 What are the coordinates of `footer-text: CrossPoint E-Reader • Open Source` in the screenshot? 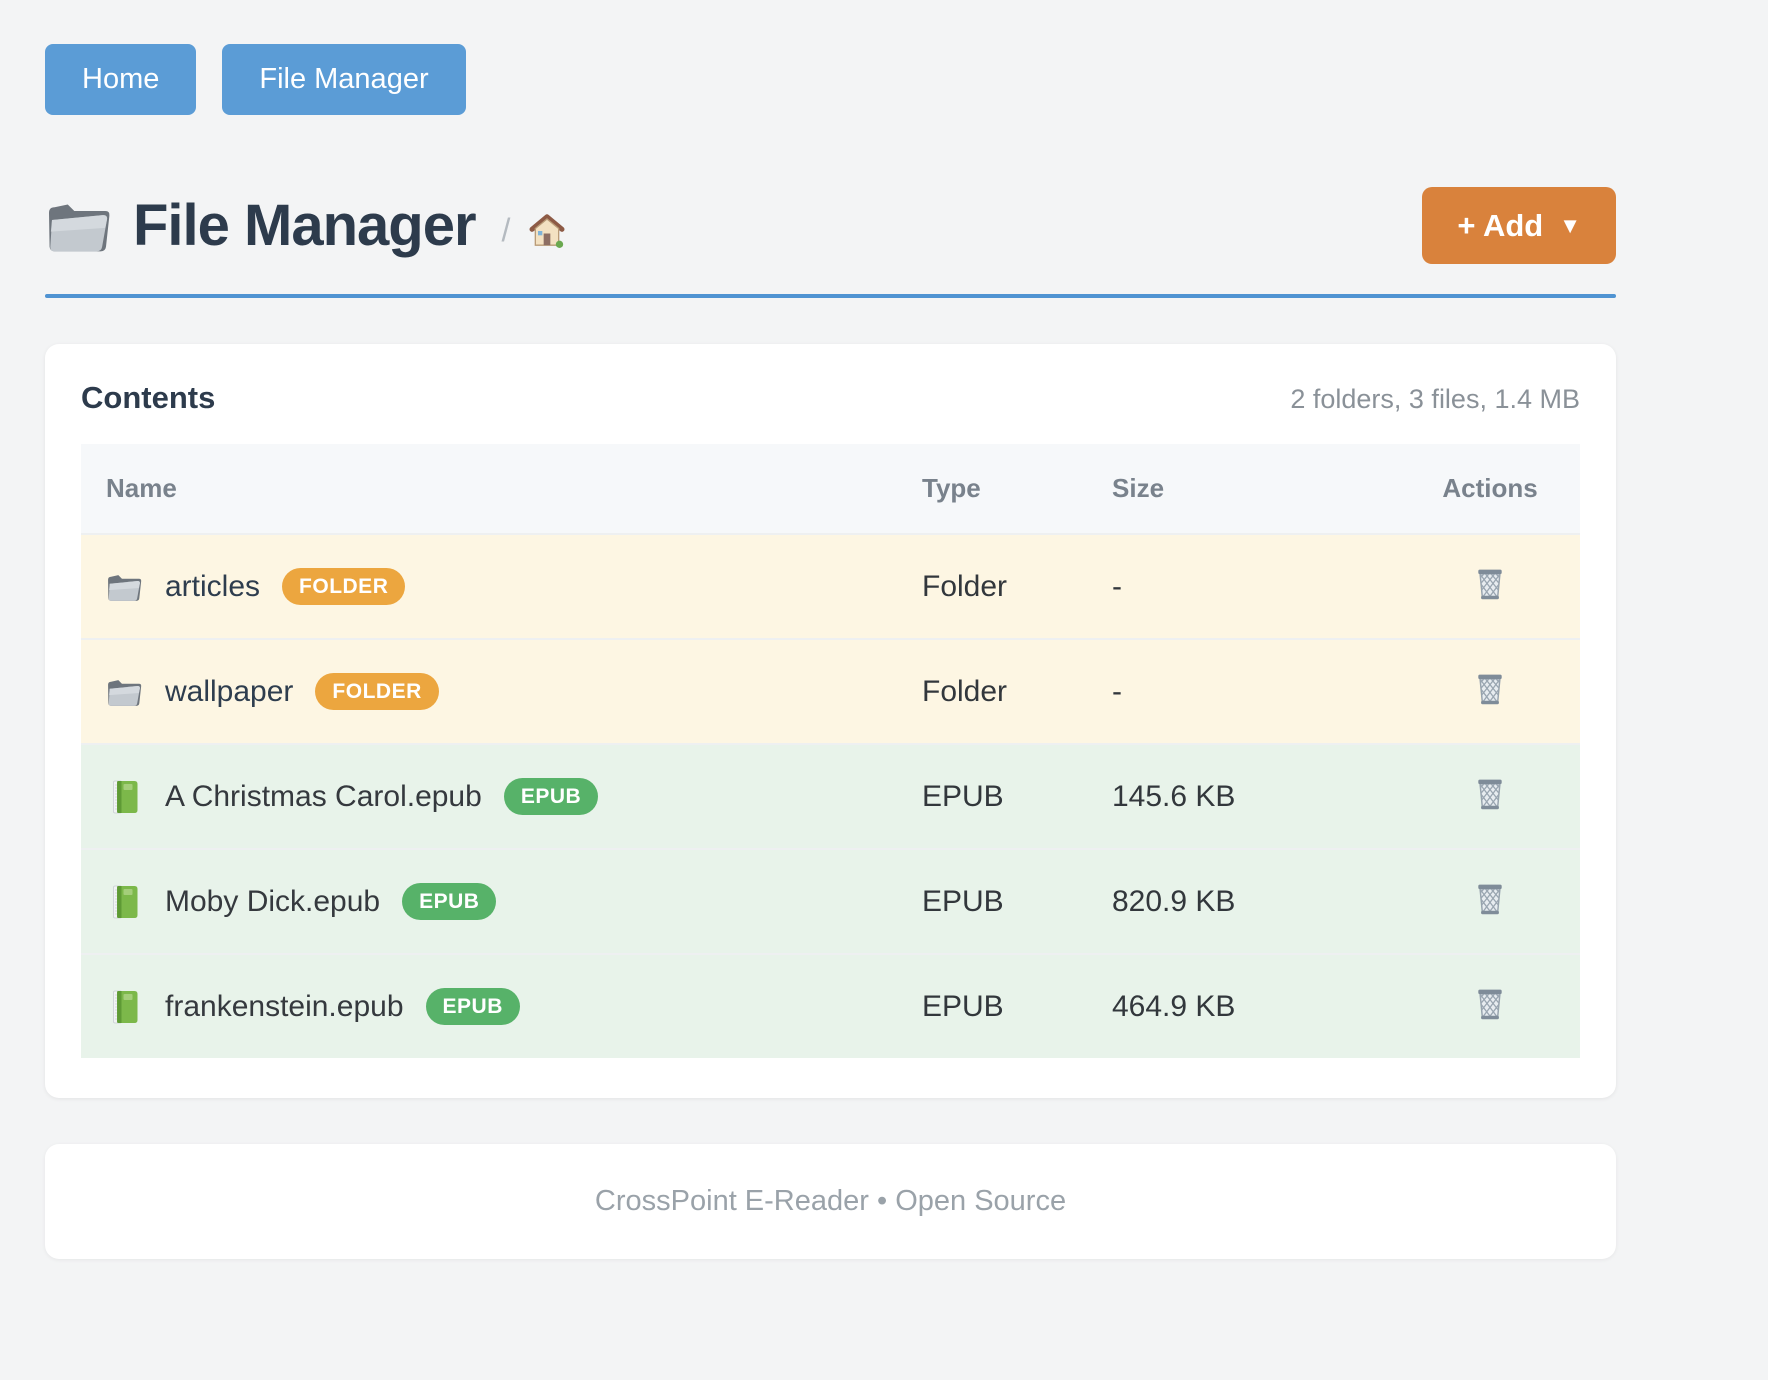 It's located at (830, 1201).